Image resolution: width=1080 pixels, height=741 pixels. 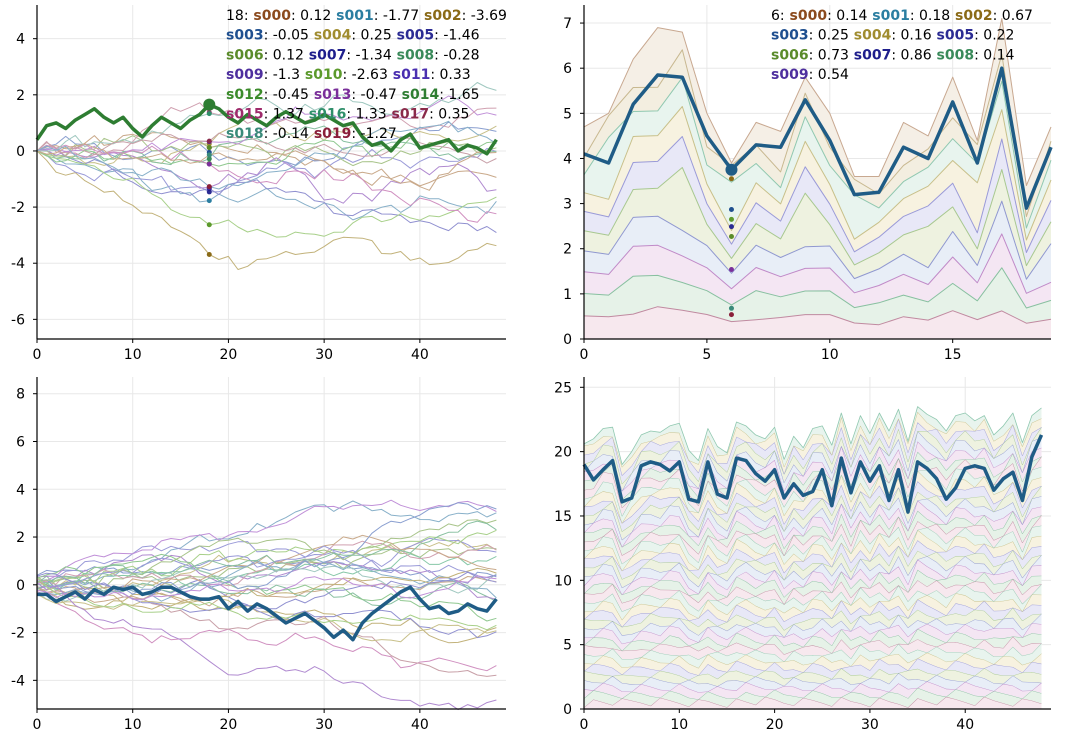 I want to click on highlighted-series-line, so click(x=267, y=613).